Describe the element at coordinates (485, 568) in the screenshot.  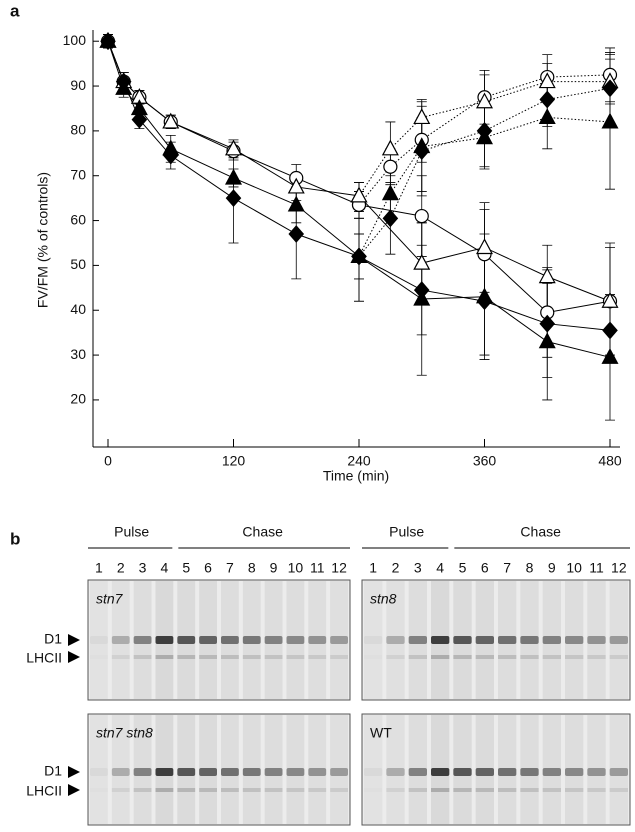
I see `lane-number: 6` at that location.